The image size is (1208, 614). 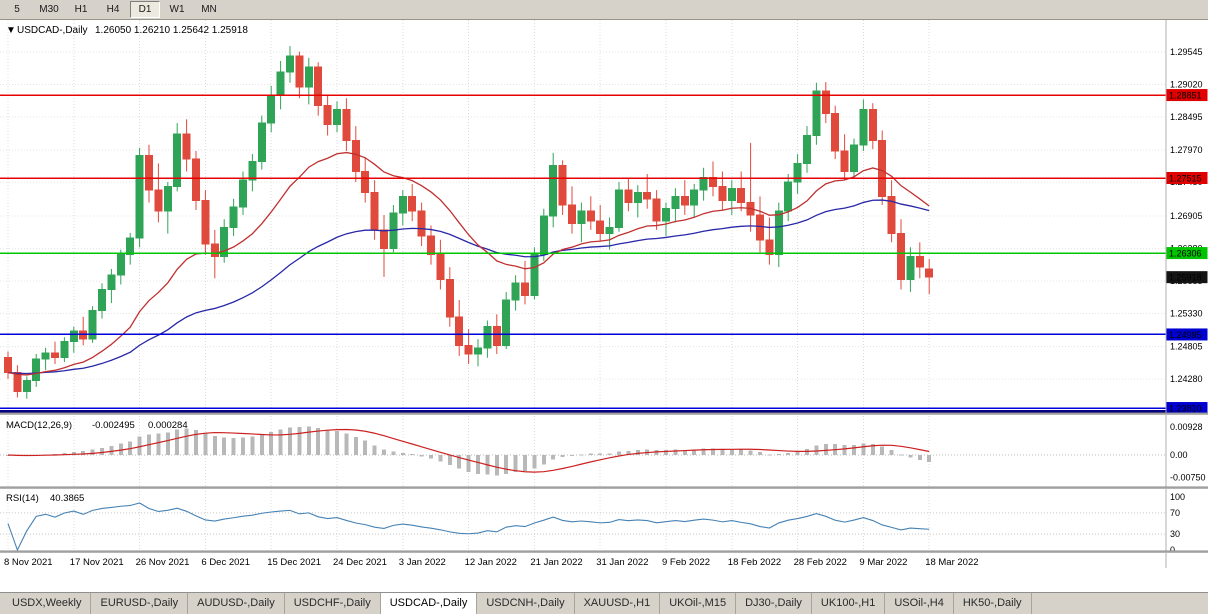 I want to click on svg-text: -0.00750, so click(x=1188, y=478).